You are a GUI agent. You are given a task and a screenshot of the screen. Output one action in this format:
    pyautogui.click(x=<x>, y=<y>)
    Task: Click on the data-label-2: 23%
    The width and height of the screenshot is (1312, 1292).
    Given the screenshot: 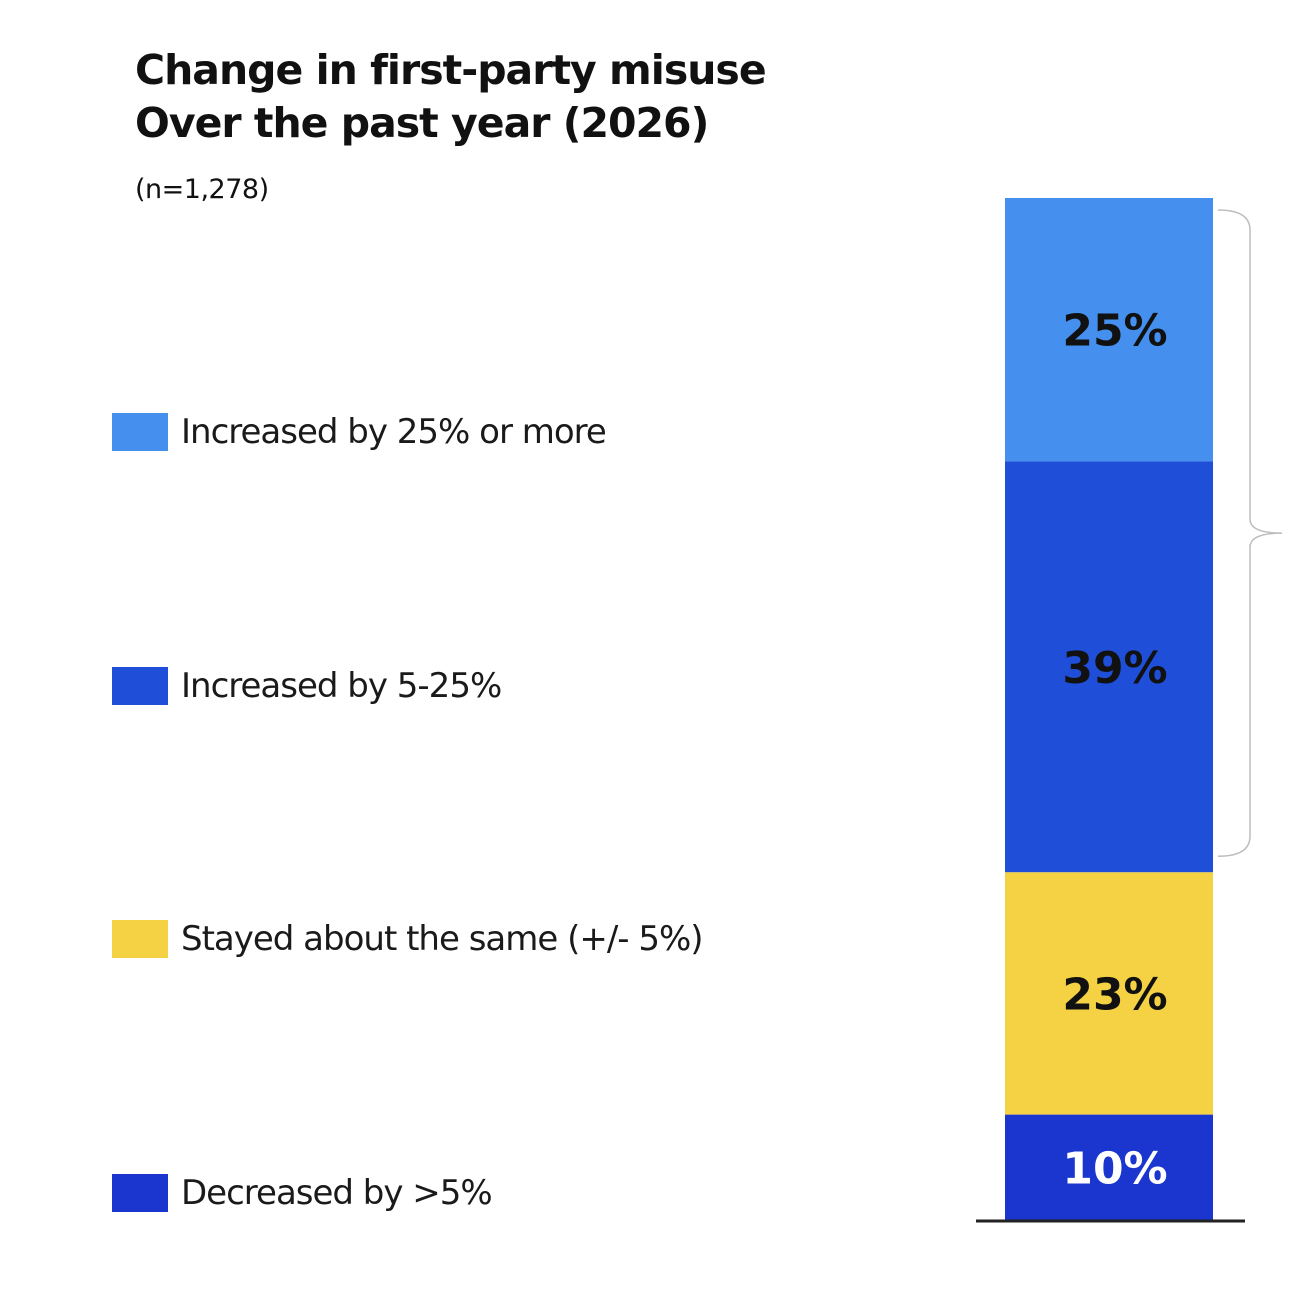 What is the action you would take?
    pyautogui.click(x=1114, y=994)
    